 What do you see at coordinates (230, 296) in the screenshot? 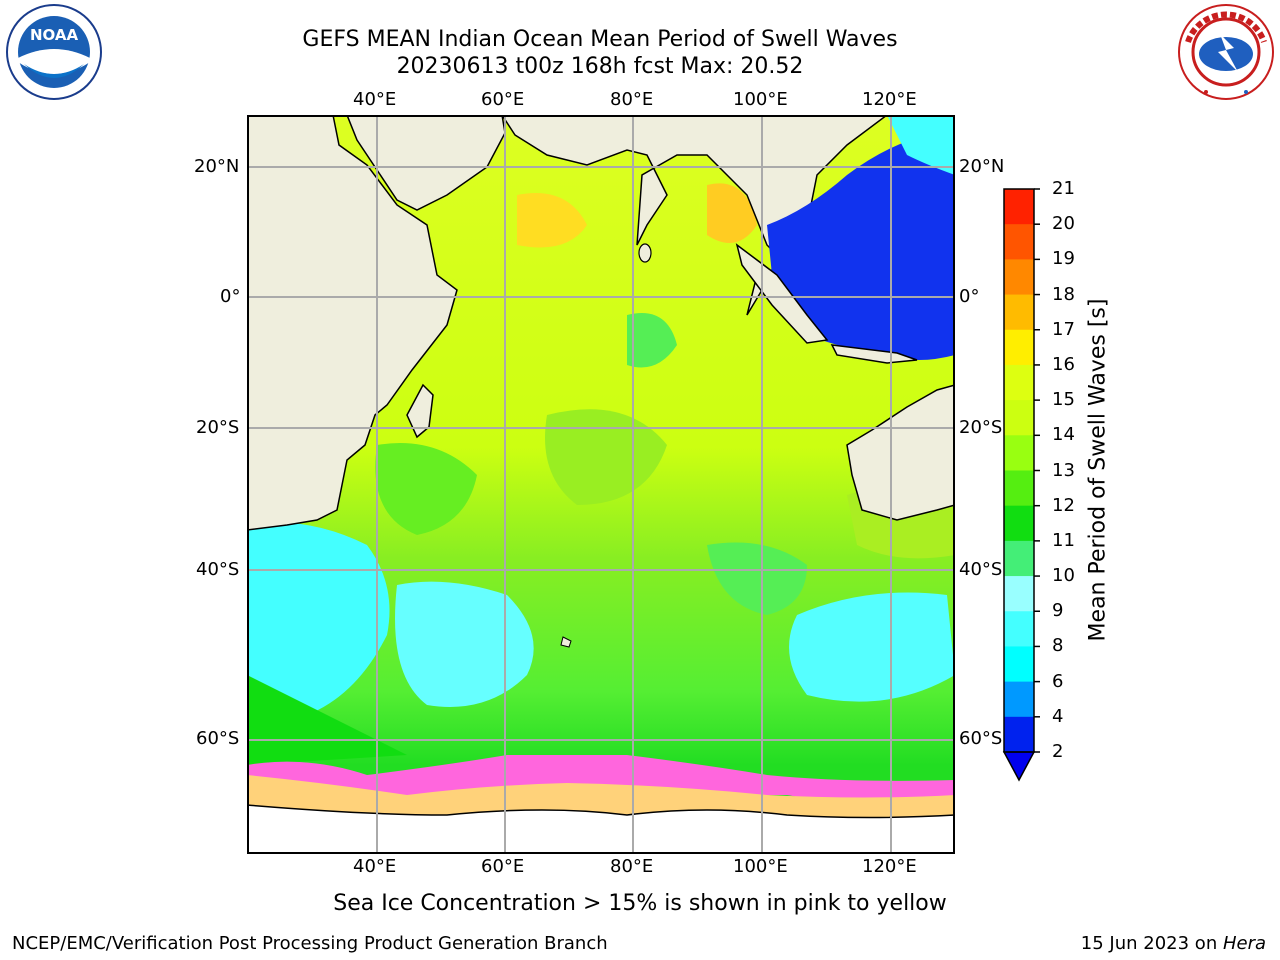
I see `lat-tick-left: 0°` at bounding box center [230, 296].